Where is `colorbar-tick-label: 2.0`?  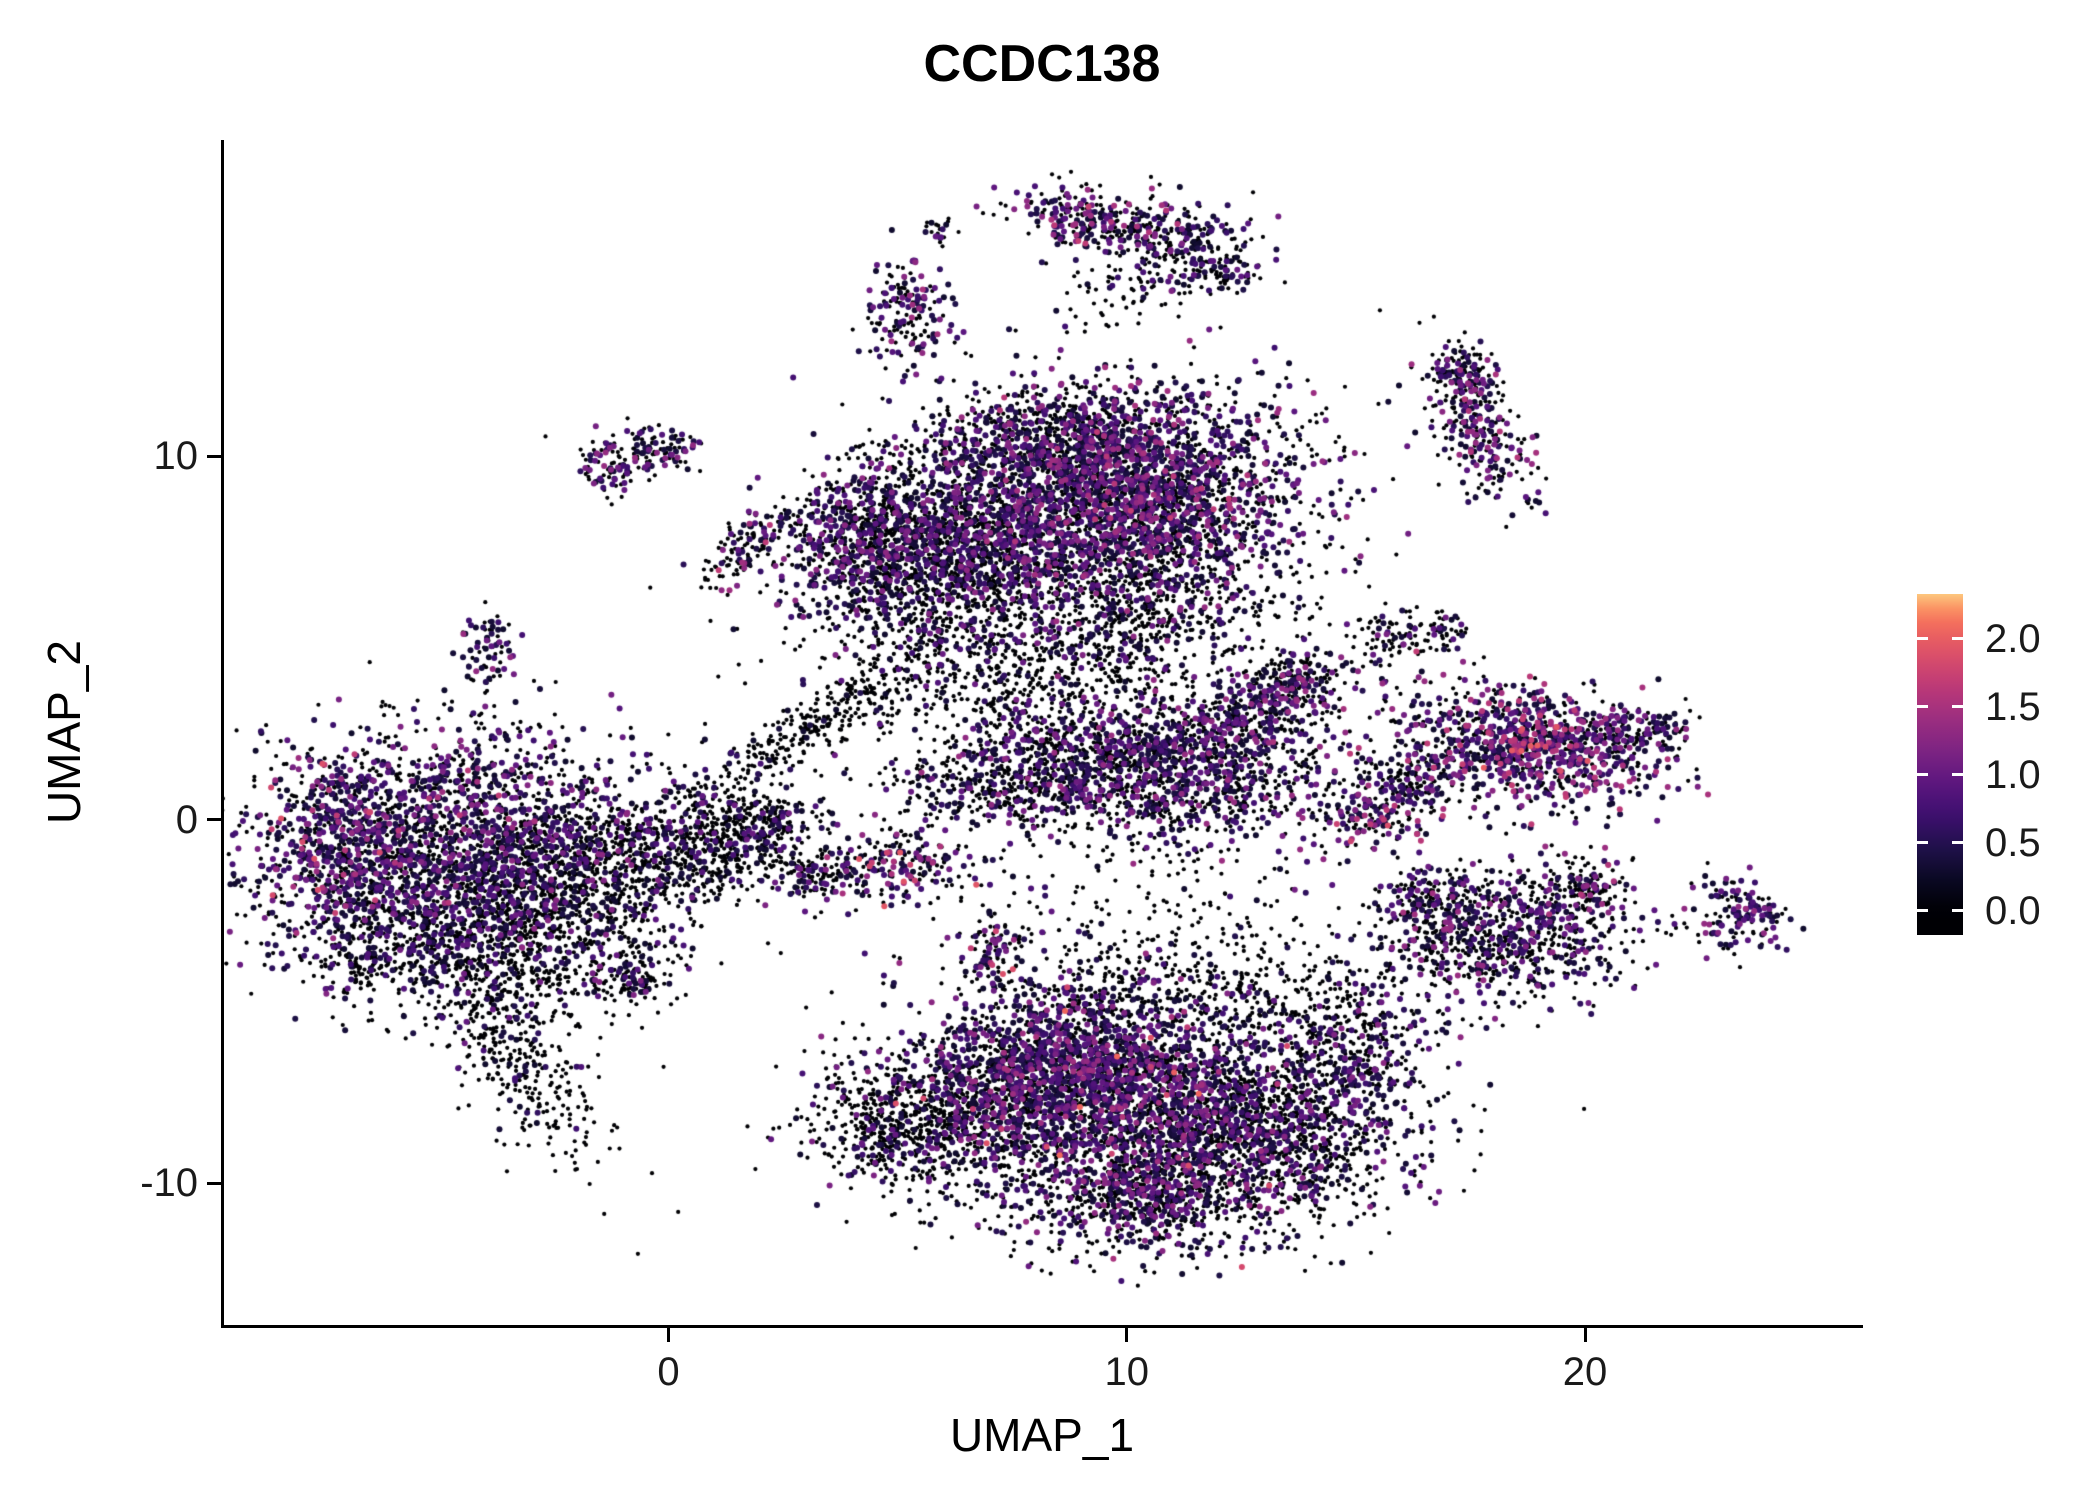
colorbar-tick-label: 2.0 is located at coordinates (2013, 638).